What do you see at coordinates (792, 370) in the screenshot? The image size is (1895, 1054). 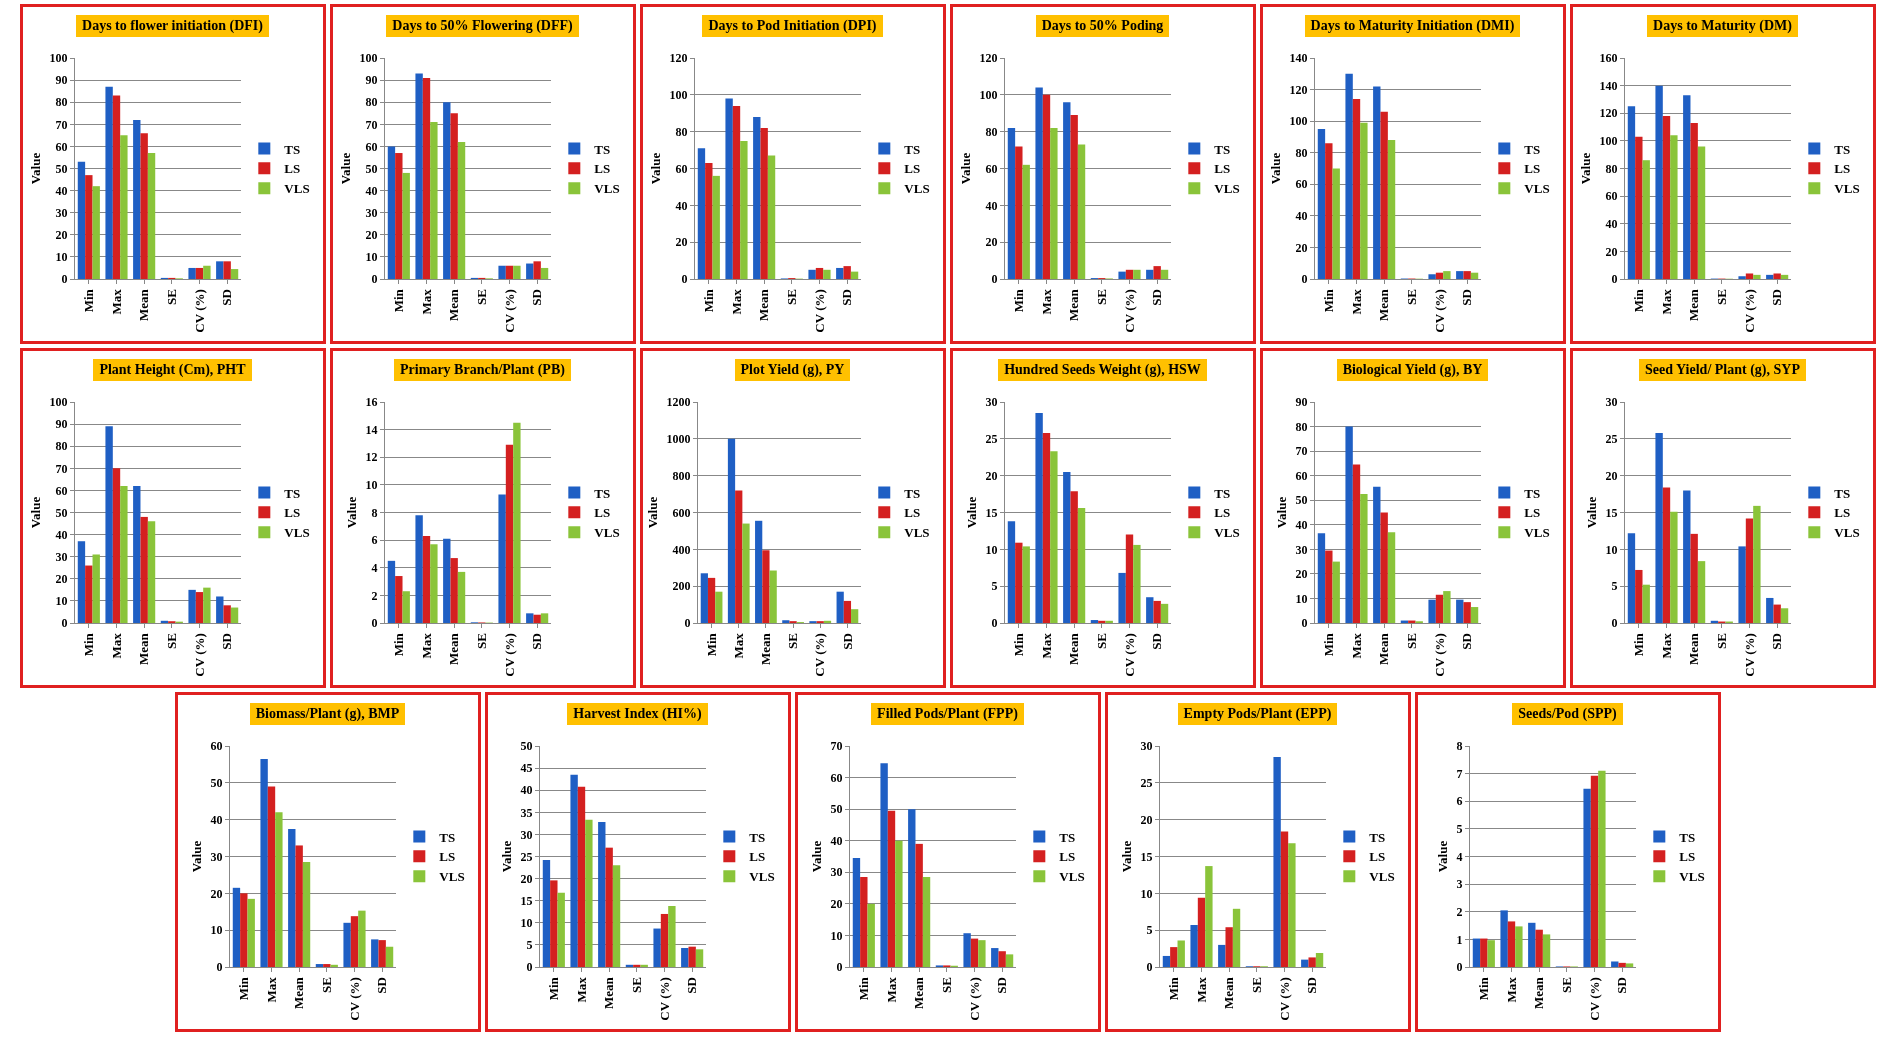 I see `chart-title: Plot Yield (g), PY` at bounding box center [792, 370].